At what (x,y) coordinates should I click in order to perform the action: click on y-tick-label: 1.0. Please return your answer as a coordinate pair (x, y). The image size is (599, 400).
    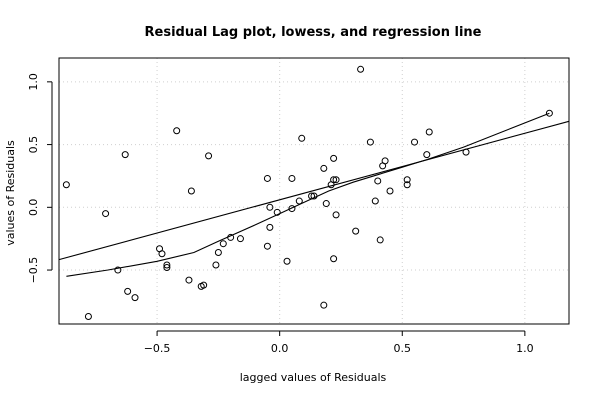
    Looking at the image, I should click on (33, 82).